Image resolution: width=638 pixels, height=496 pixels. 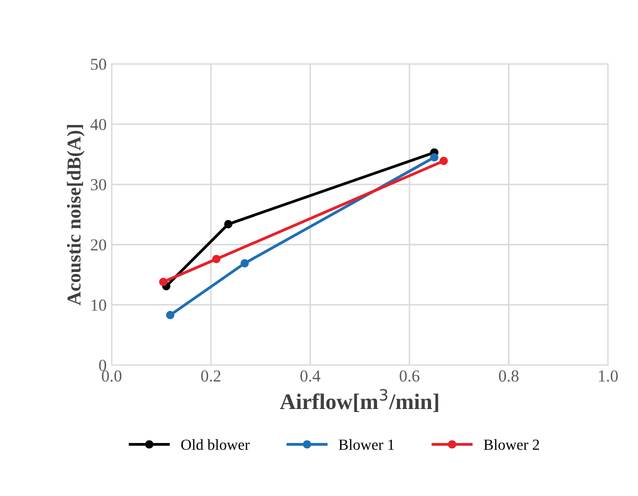 I want to click on y-tick-label: 50, so click(x=98, y=64).